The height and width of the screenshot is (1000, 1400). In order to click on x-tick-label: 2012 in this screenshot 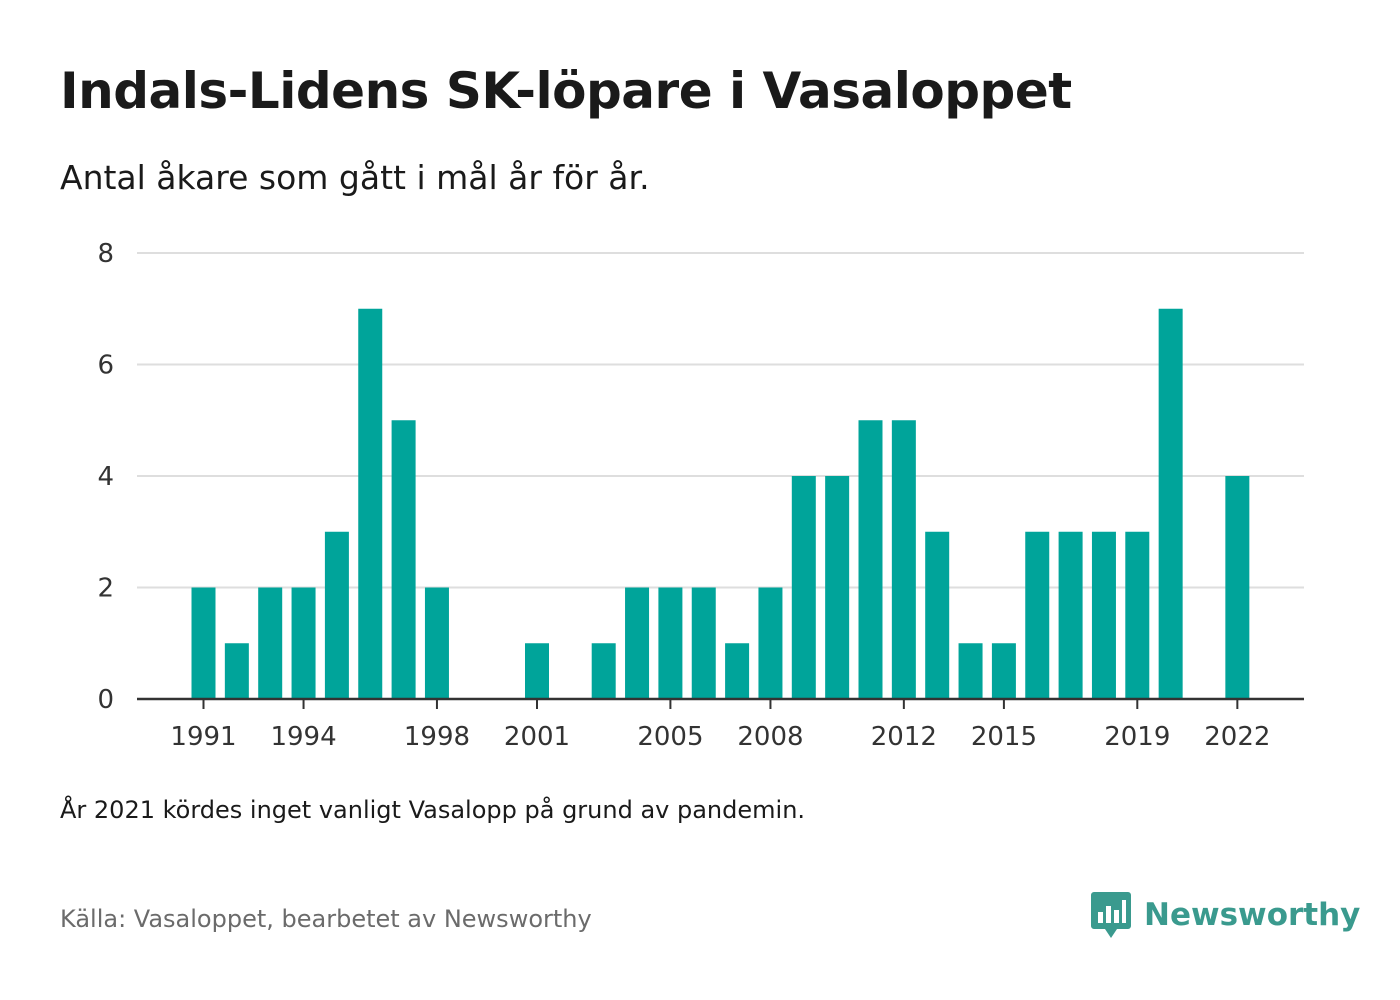, I will do `click(904, 737)`.